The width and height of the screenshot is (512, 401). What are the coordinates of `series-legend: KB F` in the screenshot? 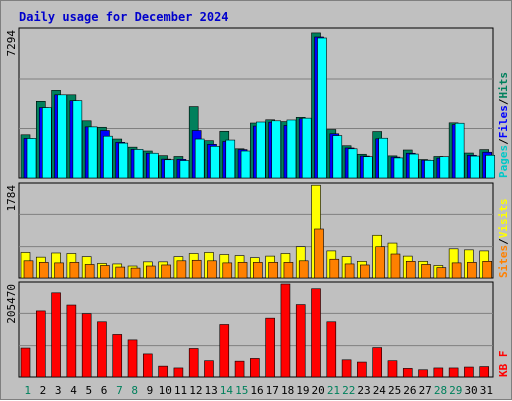 It's located at (503, 364).